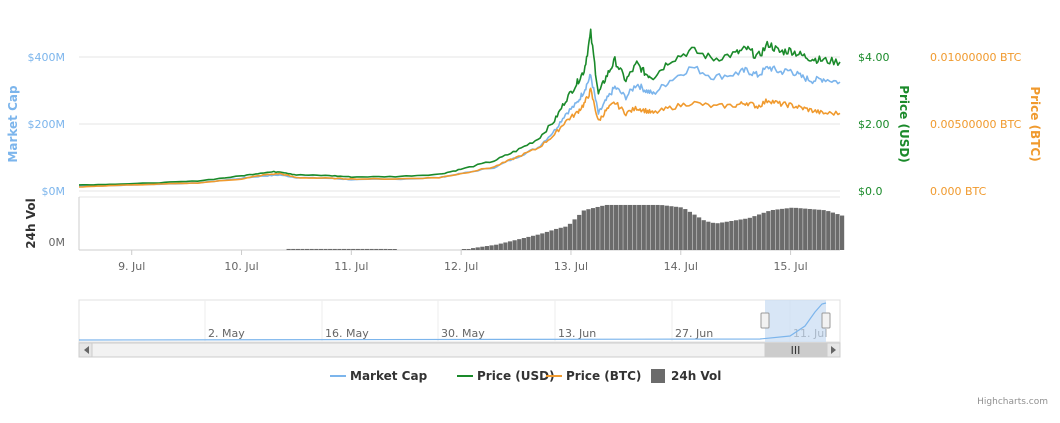 The width and height of the screenshot is (1060, 423). What do you see at coordinates (226, 333) in the screenshot?
I see `navigator-tick-label: 2. May` at bounding box center [226, 333].